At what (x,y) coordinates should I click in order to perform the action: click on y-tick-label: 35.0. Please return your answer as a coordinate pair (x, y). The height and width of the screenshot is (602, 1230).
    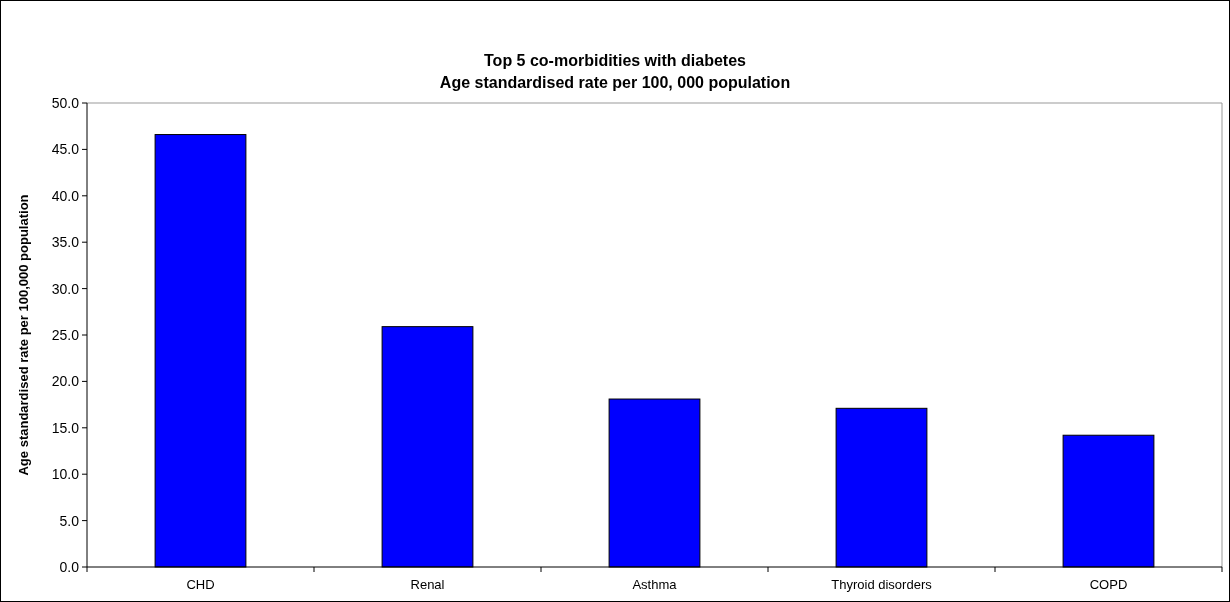
    Looking at the image, I should click on (65, 242).